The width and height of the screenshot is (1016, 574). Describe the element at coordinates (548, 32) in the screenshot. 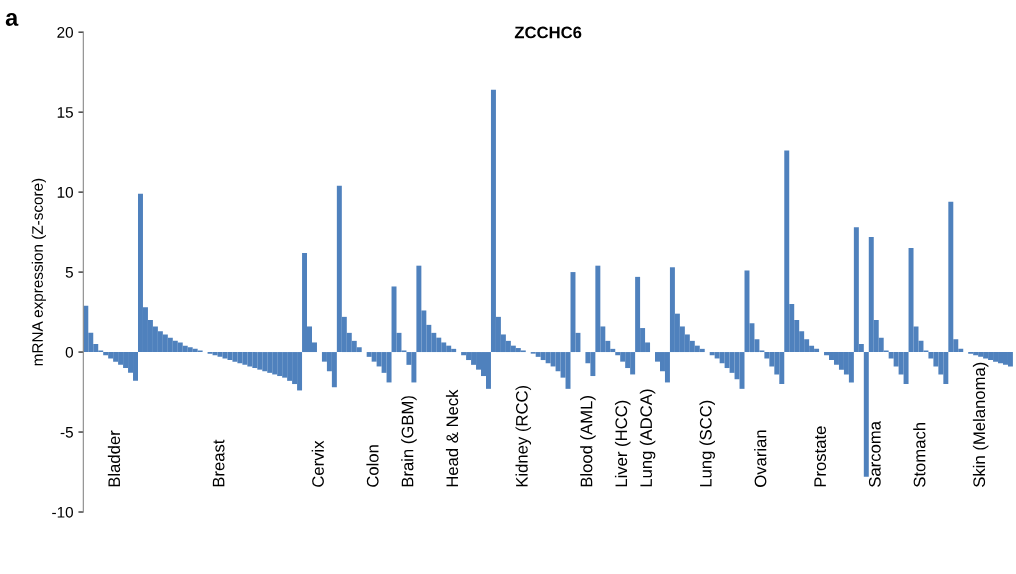

I see `chart-title: ZCCHC6` at that location.